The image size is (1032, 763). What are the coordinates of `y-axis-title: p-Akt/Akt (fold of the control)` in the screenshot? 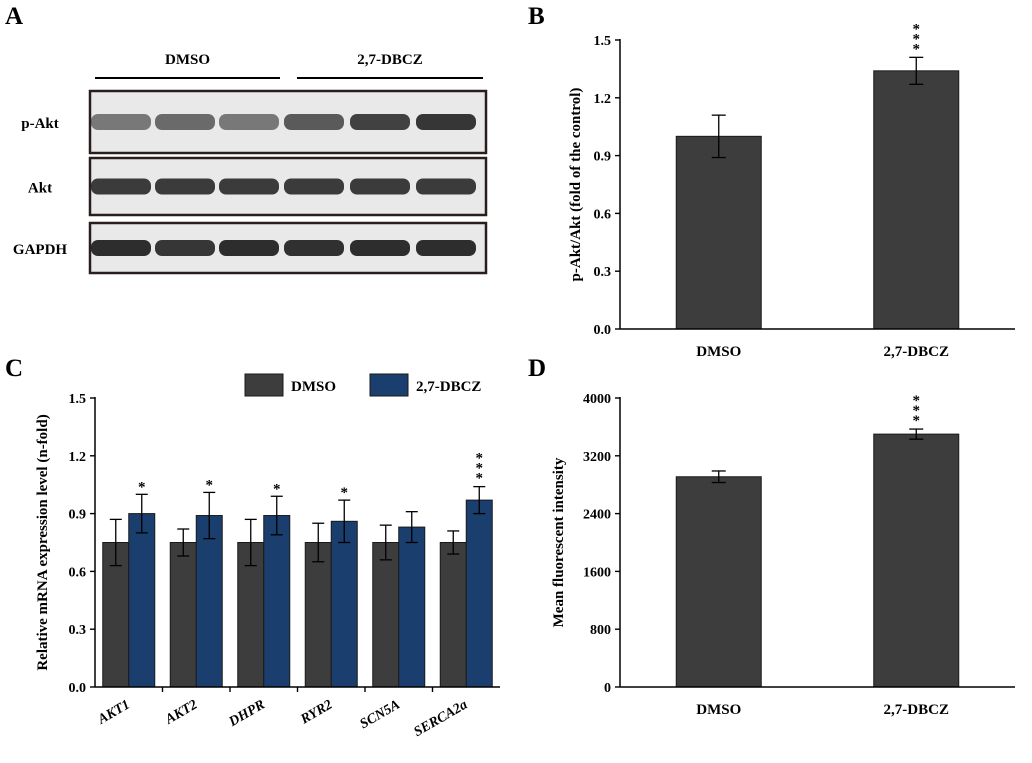 It's located at (576, 185).